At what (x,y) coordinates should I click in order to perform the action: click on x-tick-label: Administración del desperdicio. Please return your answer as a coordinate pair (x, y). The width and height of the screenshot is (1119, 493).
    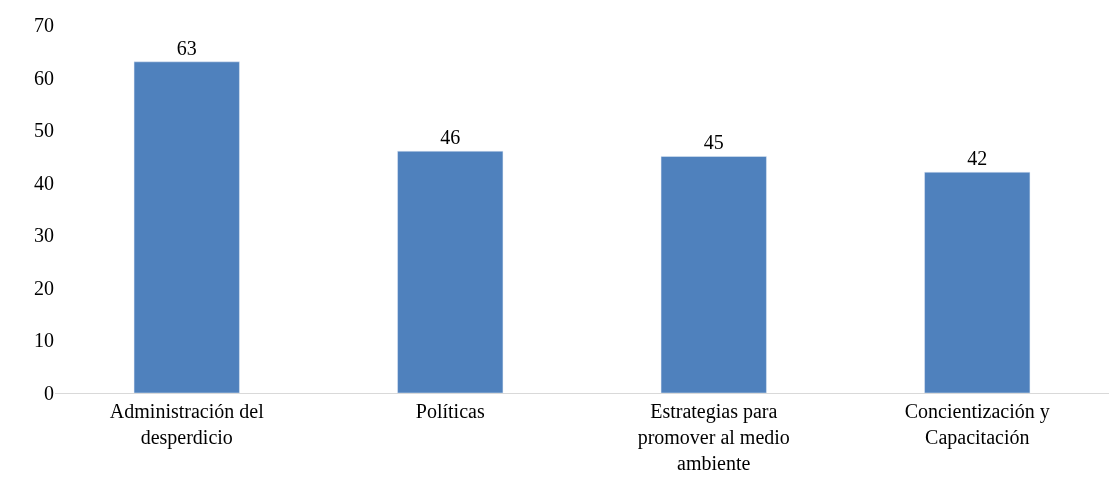
    Looking at the image, I should click on (187, 424).